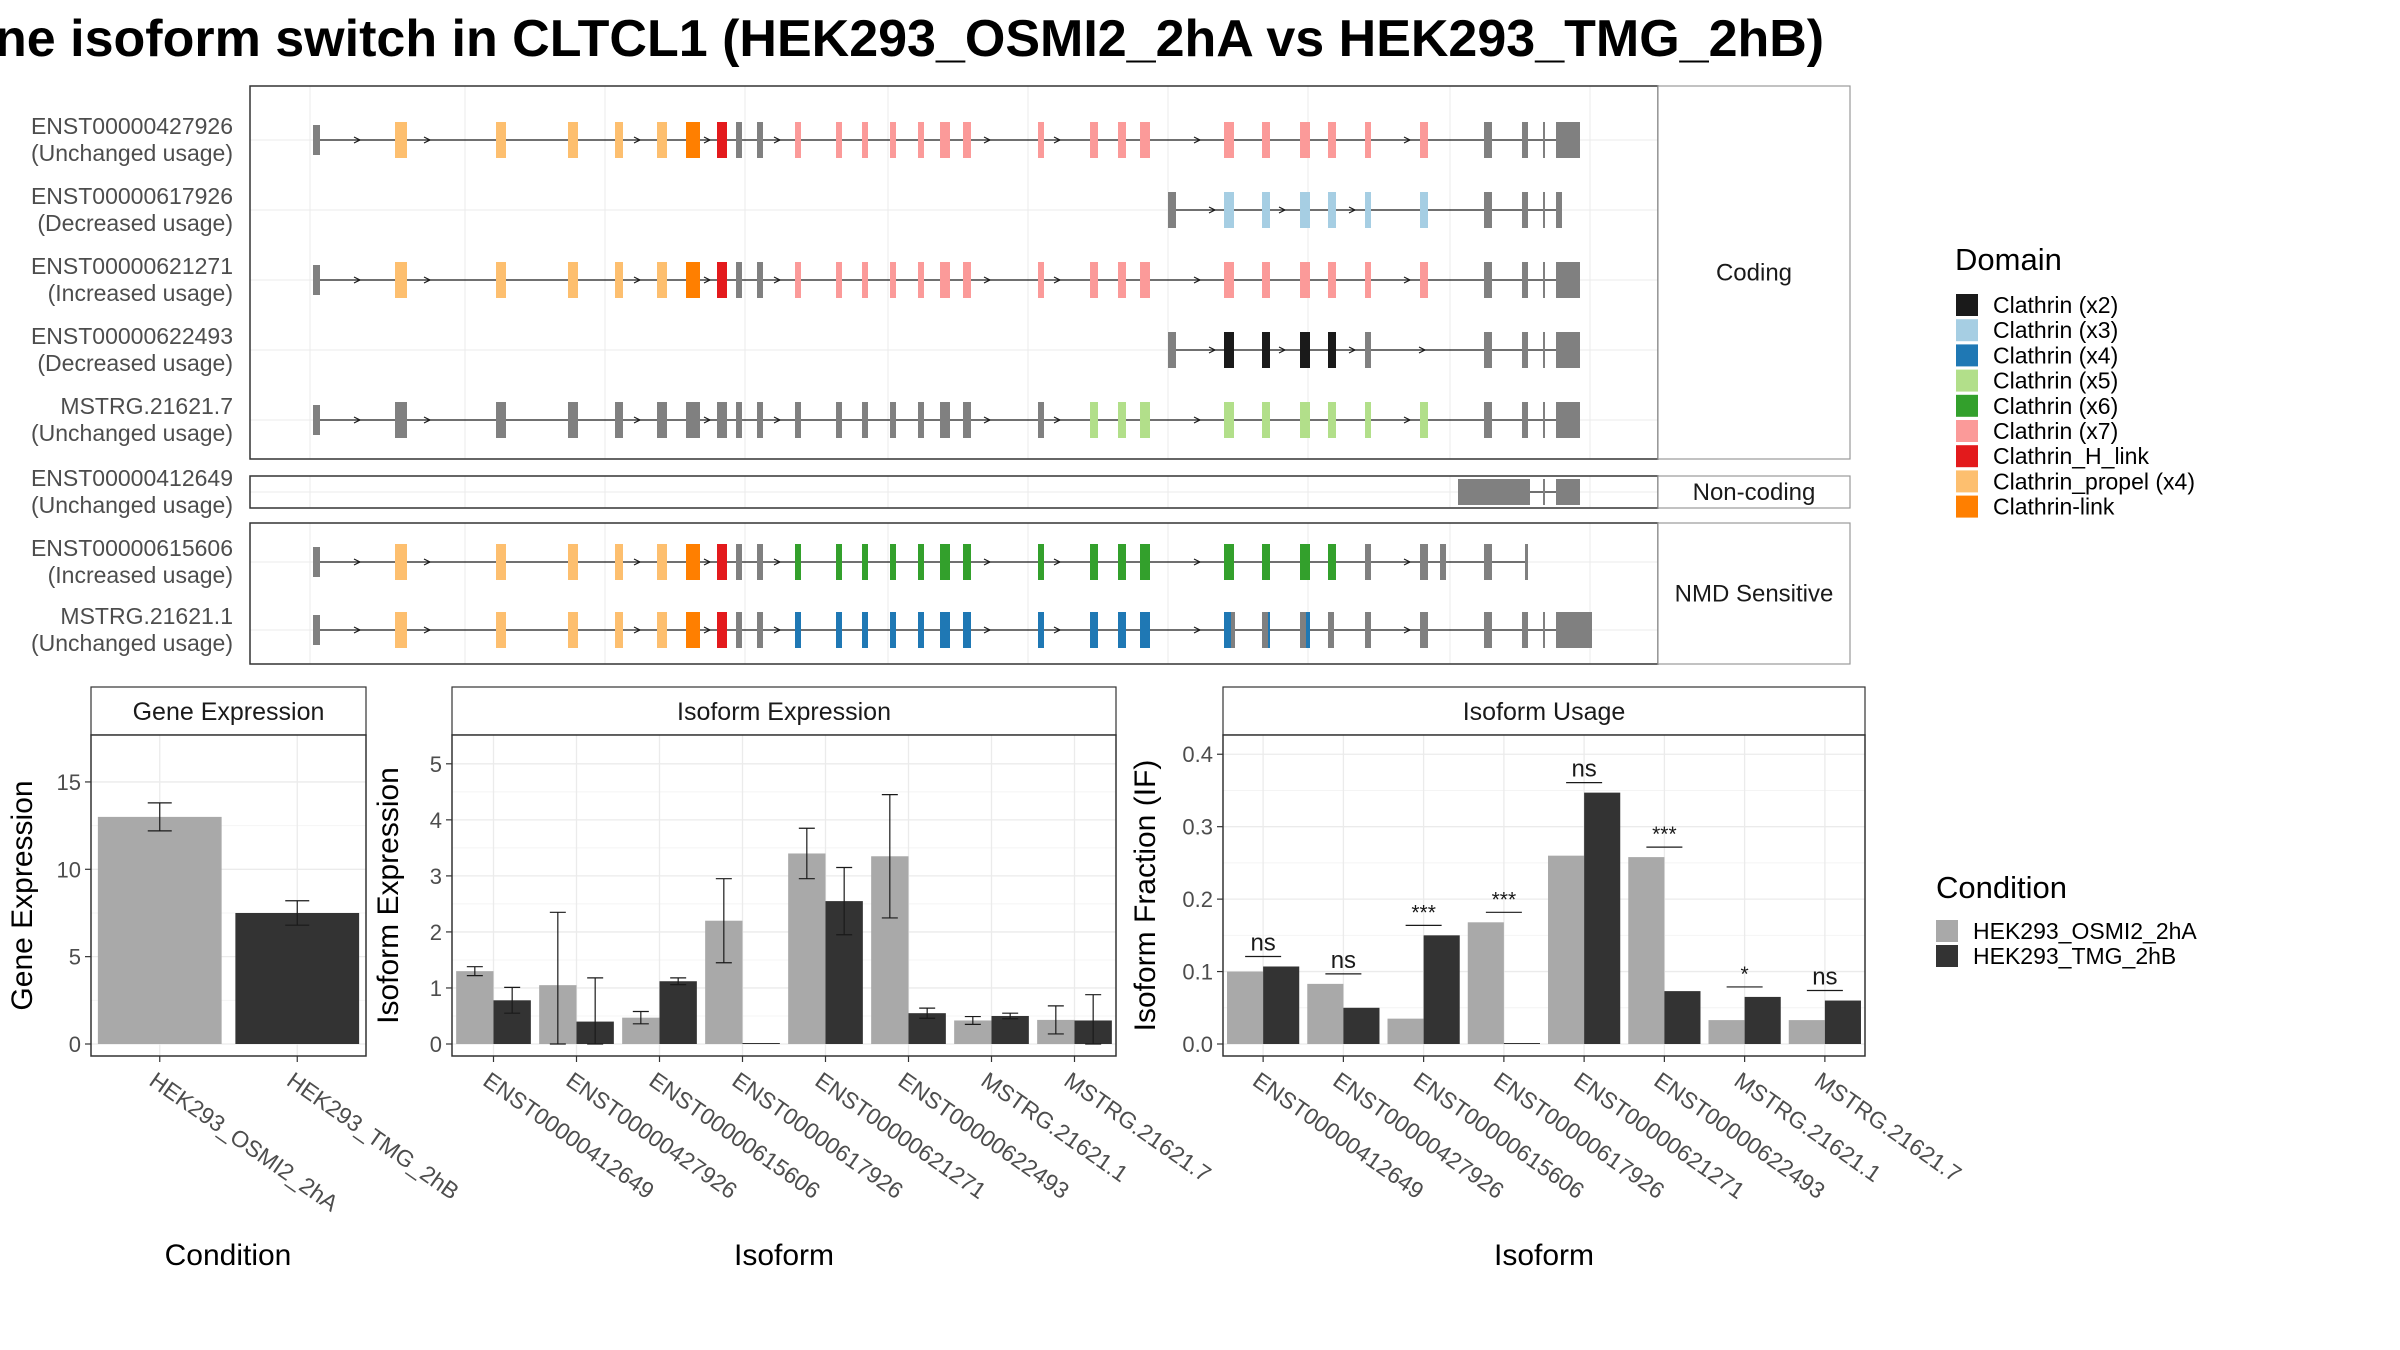 This screenshot has height=1350, width=2400. I want to click on significance-label: ***, so click(1504, 899).